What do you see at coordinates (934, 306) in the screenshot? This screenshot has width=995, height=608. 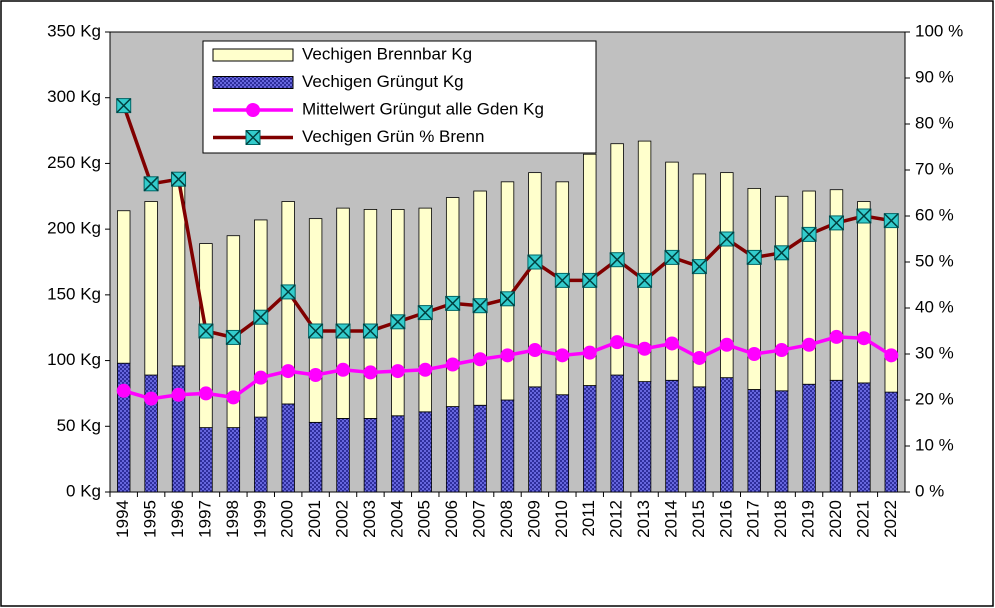 I see `y2-tick-label: 40 %` at bounding box center [934, 306].